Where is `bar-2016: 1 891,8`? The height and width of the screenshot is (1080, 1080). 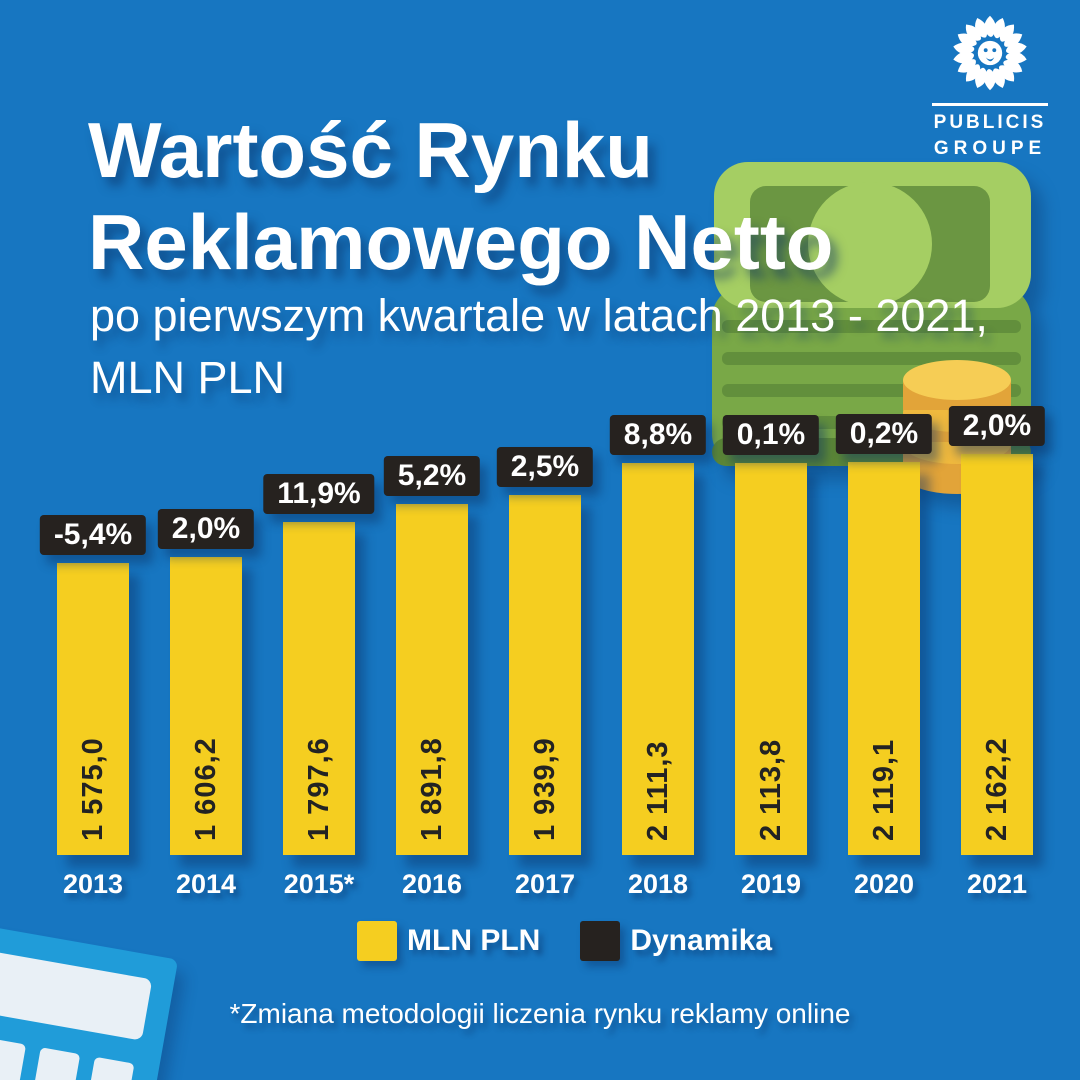
bar-2016: 1 891,8 is located at coordinates (432, 679).